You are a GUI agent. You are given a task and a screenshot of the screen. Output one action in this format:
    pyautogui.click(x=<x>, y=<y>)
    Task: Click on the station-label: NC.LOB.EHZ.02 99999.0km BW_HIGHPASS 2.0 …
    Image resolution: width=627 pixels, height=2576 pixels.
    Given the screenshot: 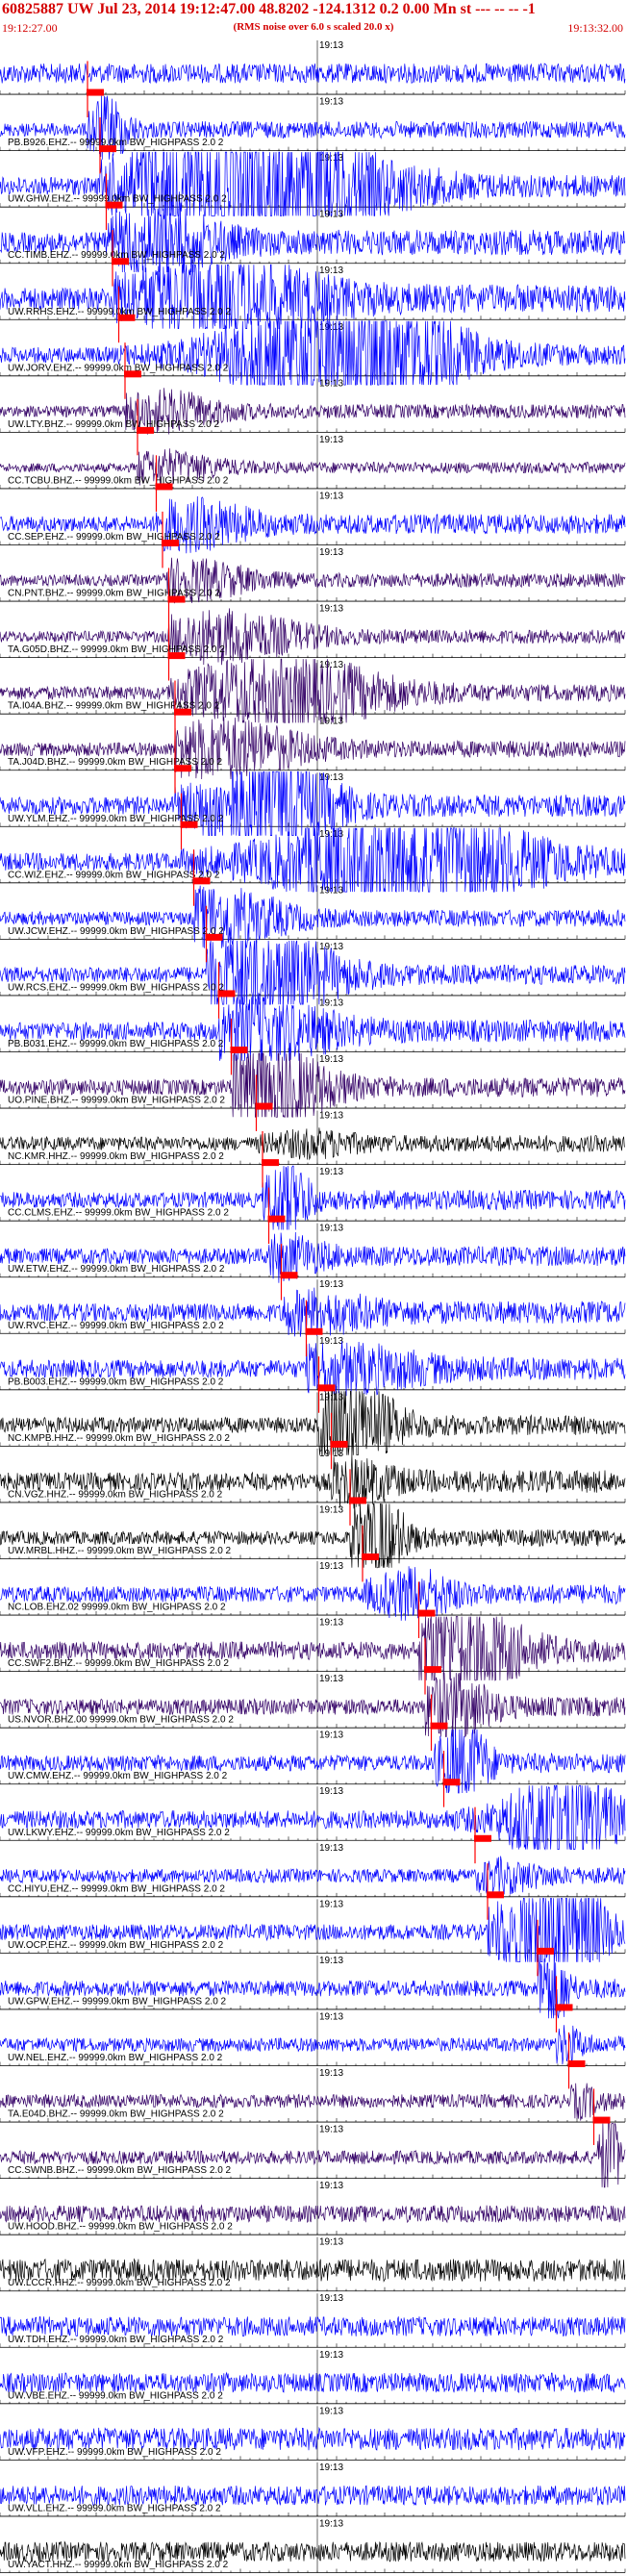 What is the action you would take?
    pyautogui.click(x=117, y=1608)
    